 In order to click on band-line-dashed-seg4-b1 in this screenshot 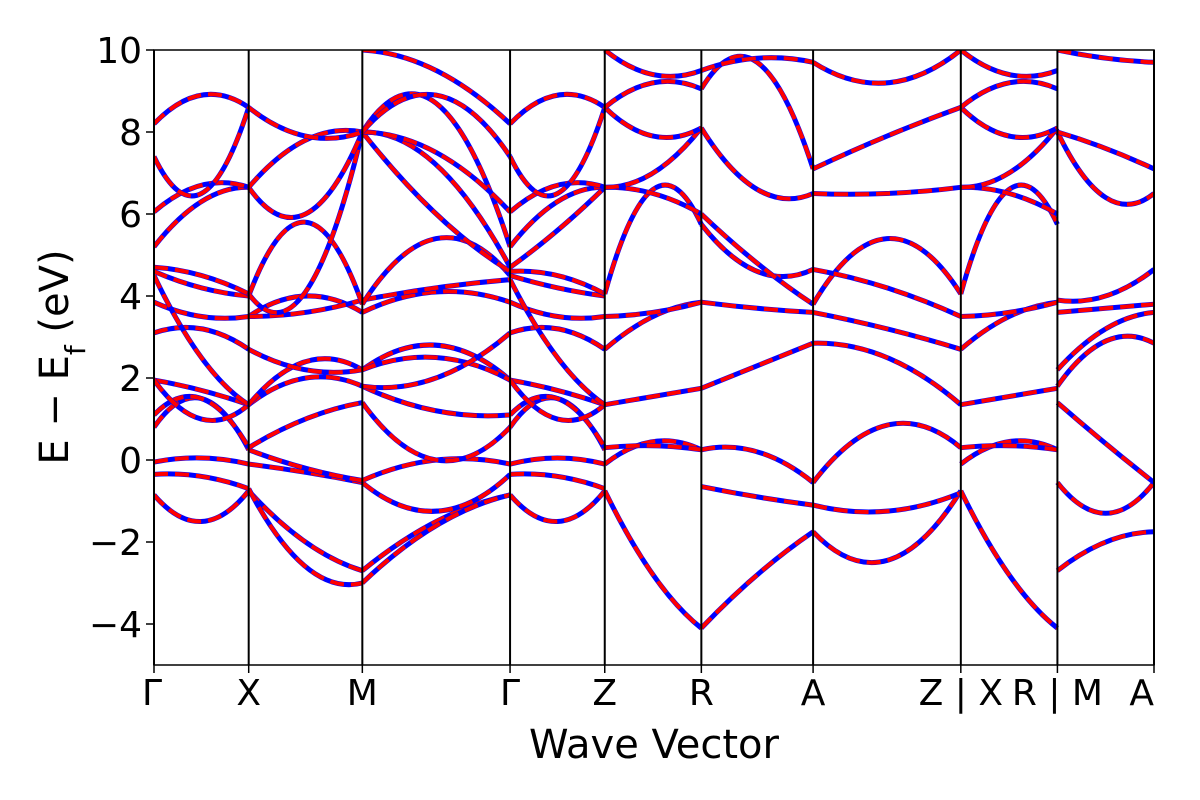, I will do `click(653, 452)`.